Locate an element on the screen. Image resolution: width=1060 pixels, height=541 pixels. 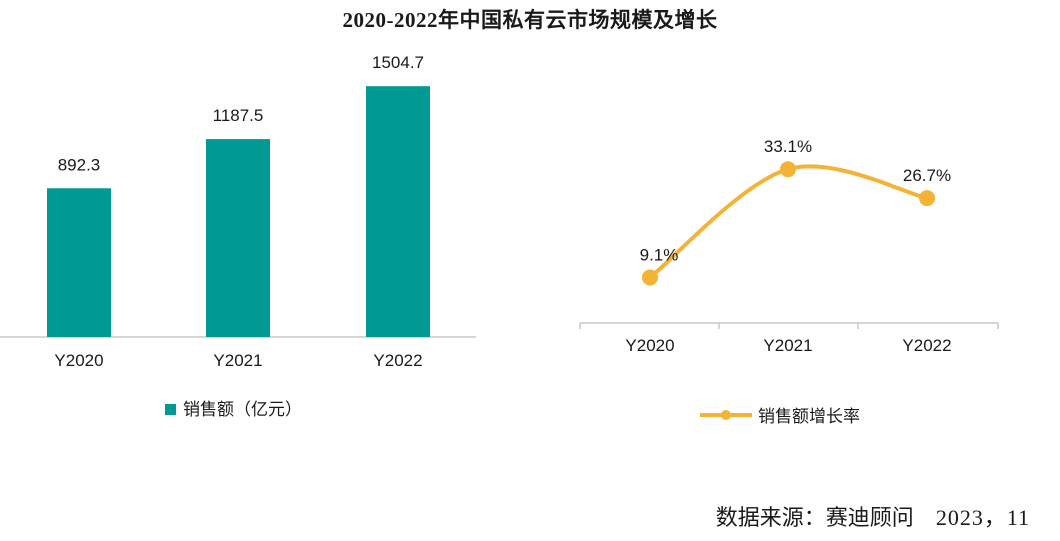
line-value-label: 33.1% is located at coordinates (788, 146).